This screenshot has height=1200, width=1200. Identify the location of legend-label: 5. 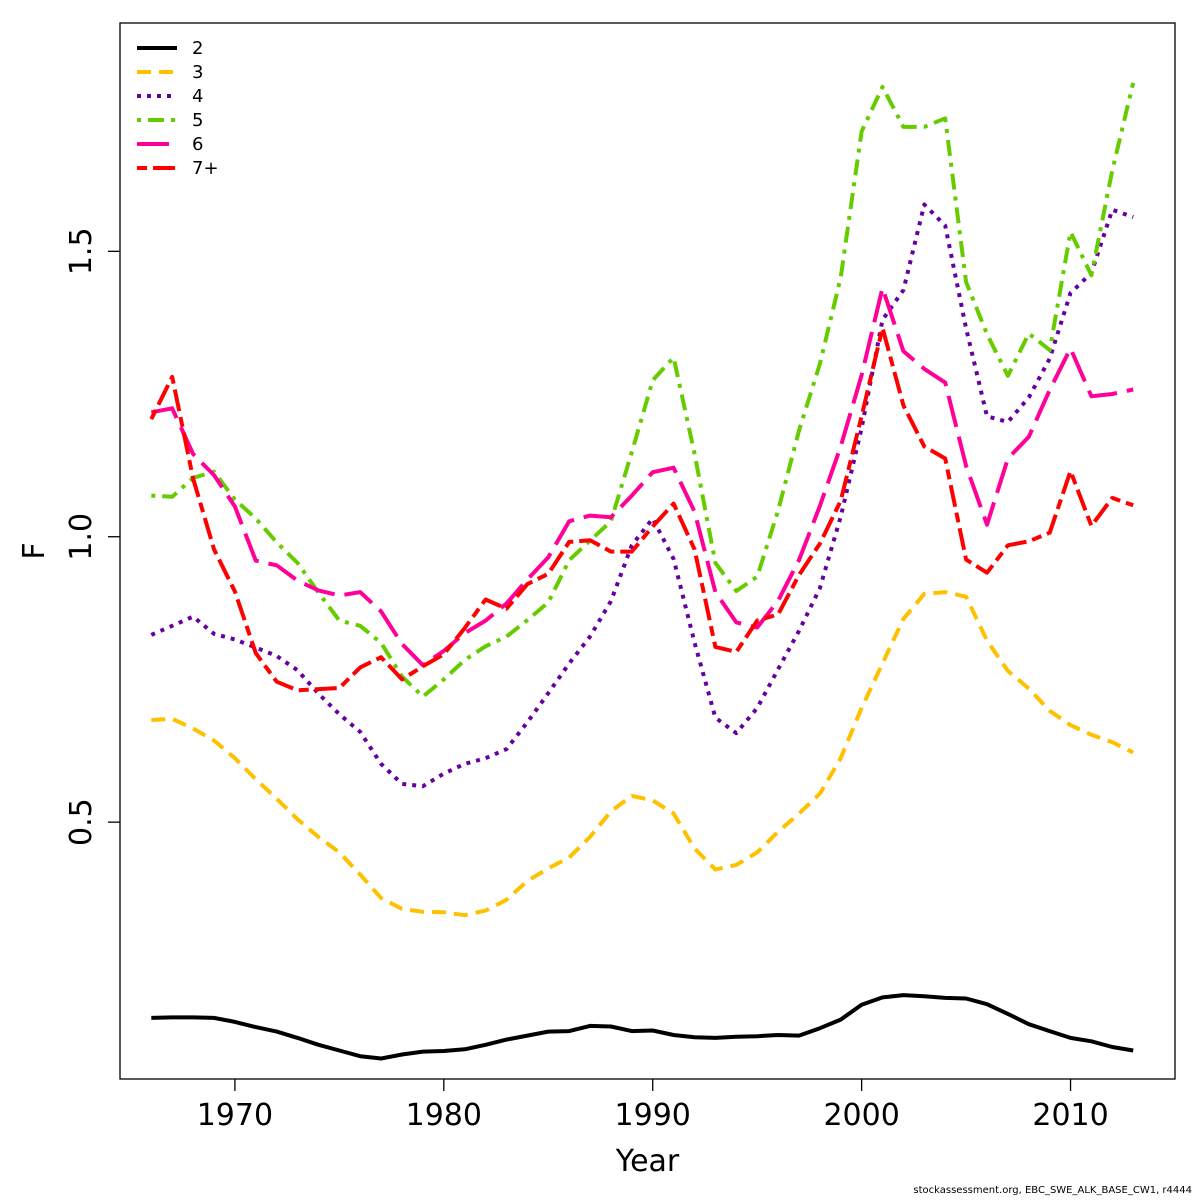
(197, 120).